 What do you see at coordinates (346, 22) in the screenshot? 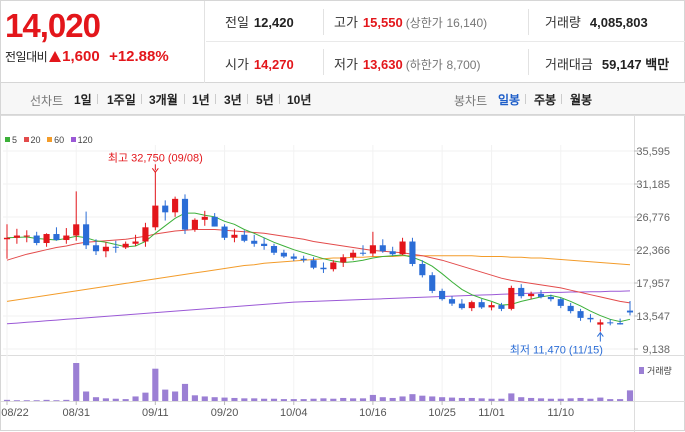
I see `high-label: 고가` at bounding box center [346, 22].